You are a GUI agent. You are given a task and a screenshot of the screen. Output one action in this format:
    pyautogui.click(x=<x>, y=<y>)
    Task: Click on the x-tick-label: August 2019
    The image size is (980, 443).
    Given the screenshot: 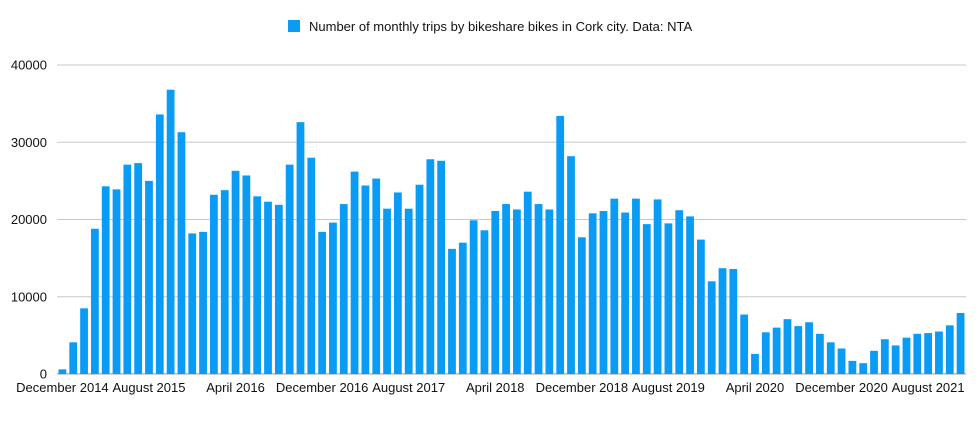 What is the action you would take?
    pyautogui.click(x=668, y=387)
    